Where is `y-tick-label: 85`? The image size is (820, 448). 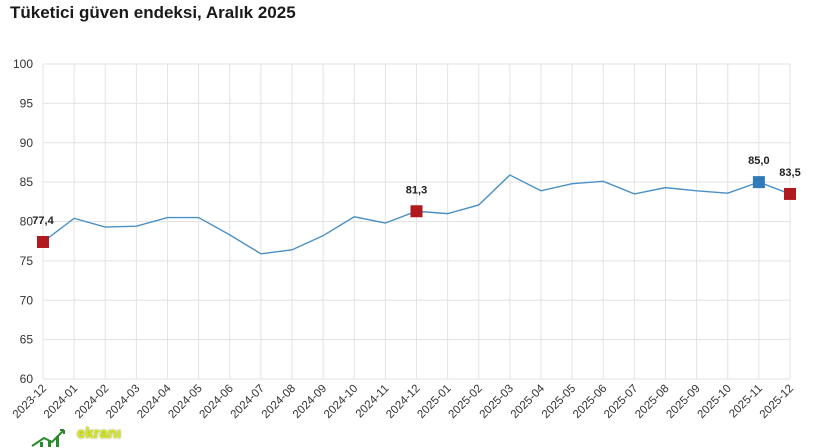
y-tick-label: 85 is located at coordinates (27, 182).